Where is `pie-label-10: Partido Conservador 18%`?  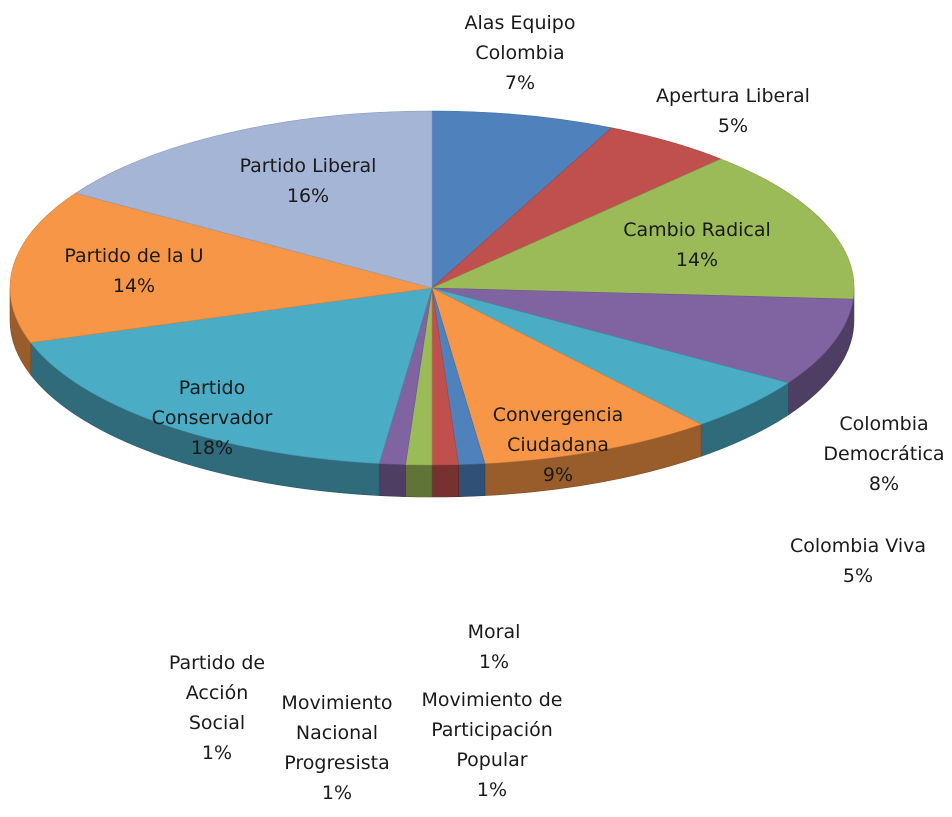
pie-label-10: Partido Conservador 18% is located at coordinates (212, 418).